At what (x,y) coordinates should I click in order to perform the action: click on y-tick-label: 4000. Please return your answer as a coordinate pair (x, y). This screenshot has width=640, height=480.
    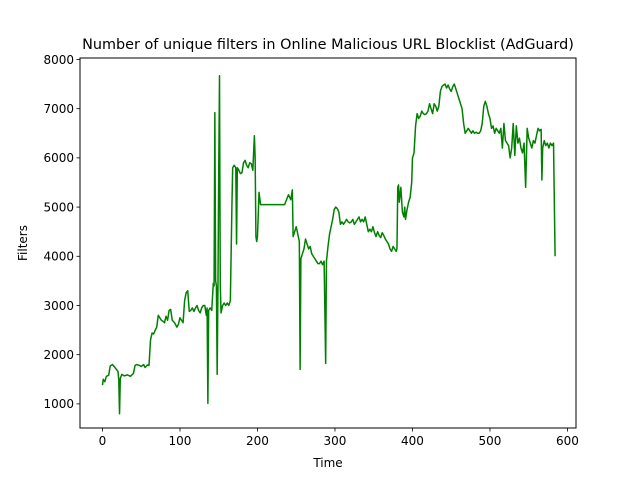
    Looking at the image, I should click on (58, 257).